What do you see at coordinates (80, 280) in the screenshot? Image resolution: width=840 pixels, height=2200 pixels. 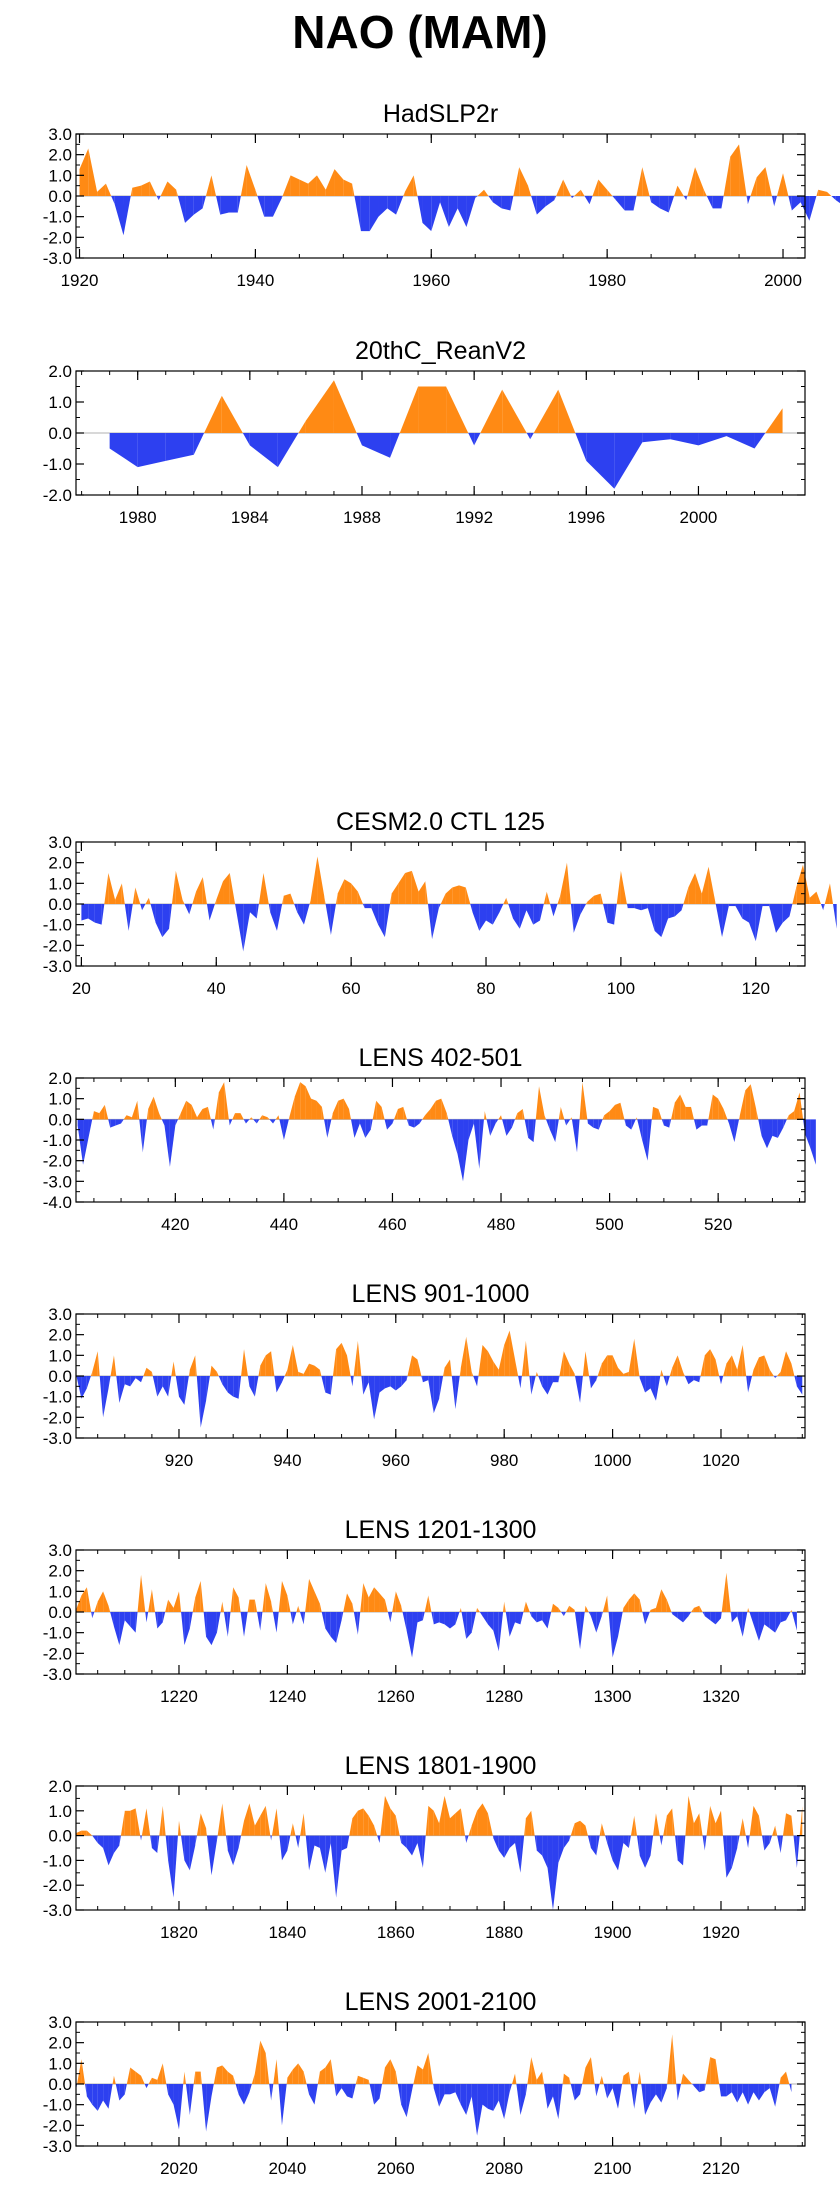 I see `x-tick-label: 1920` at bounding box center [80, 280].